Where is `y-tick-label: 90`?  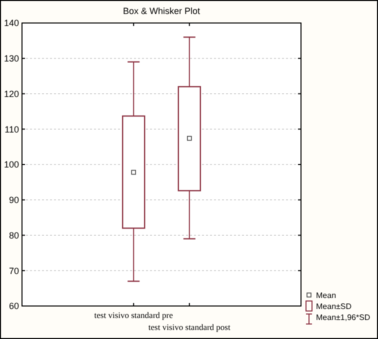
y-tick-label: 90 is located at coordinates (13, 200).